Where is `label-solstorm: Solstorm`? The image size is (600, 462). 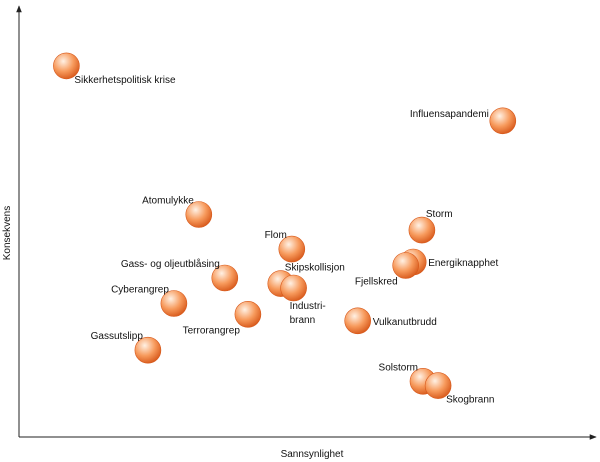 label-solstorm: Solstorm is located at coordinates (398, 367).